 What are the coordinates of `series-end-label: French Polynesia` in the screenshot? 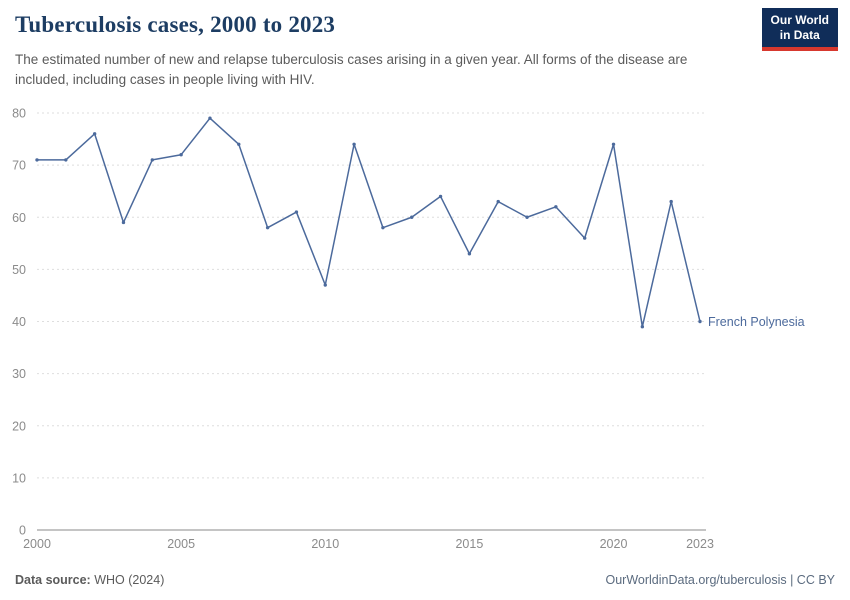 It's located at (756, 322).